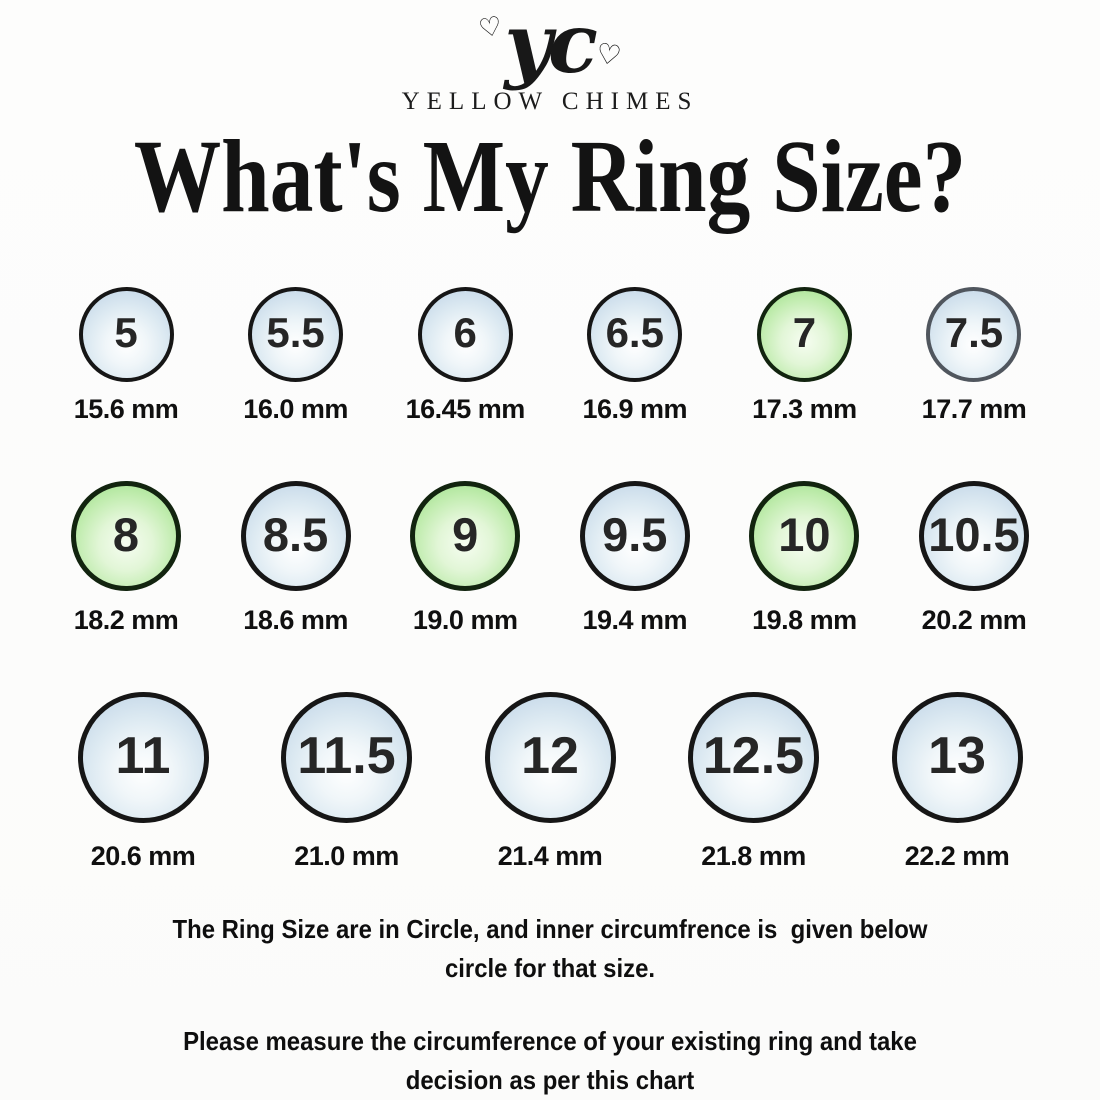  Describe the element at coordinates (635, 619) in the screenshot. I see `ring-diameter-label: 19.4 mm` at that location.